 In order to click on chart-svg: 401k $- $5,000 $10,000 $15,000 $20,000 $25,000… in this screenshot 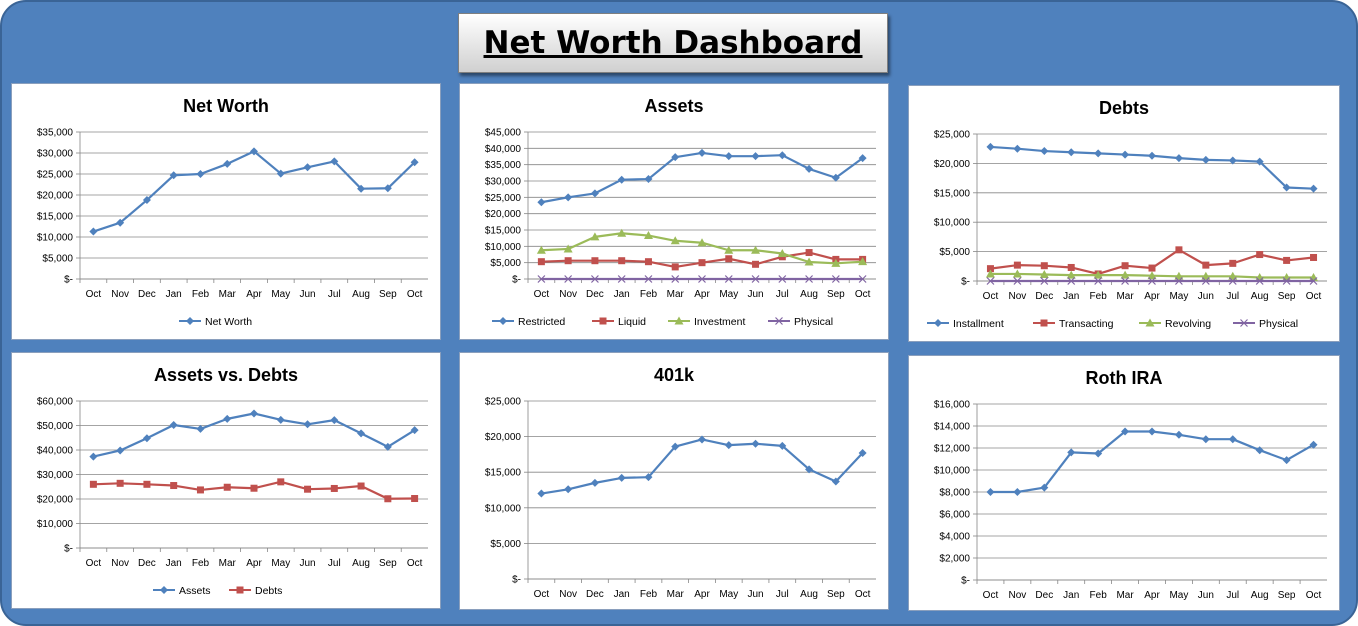, I will do `click(680, 482)`.